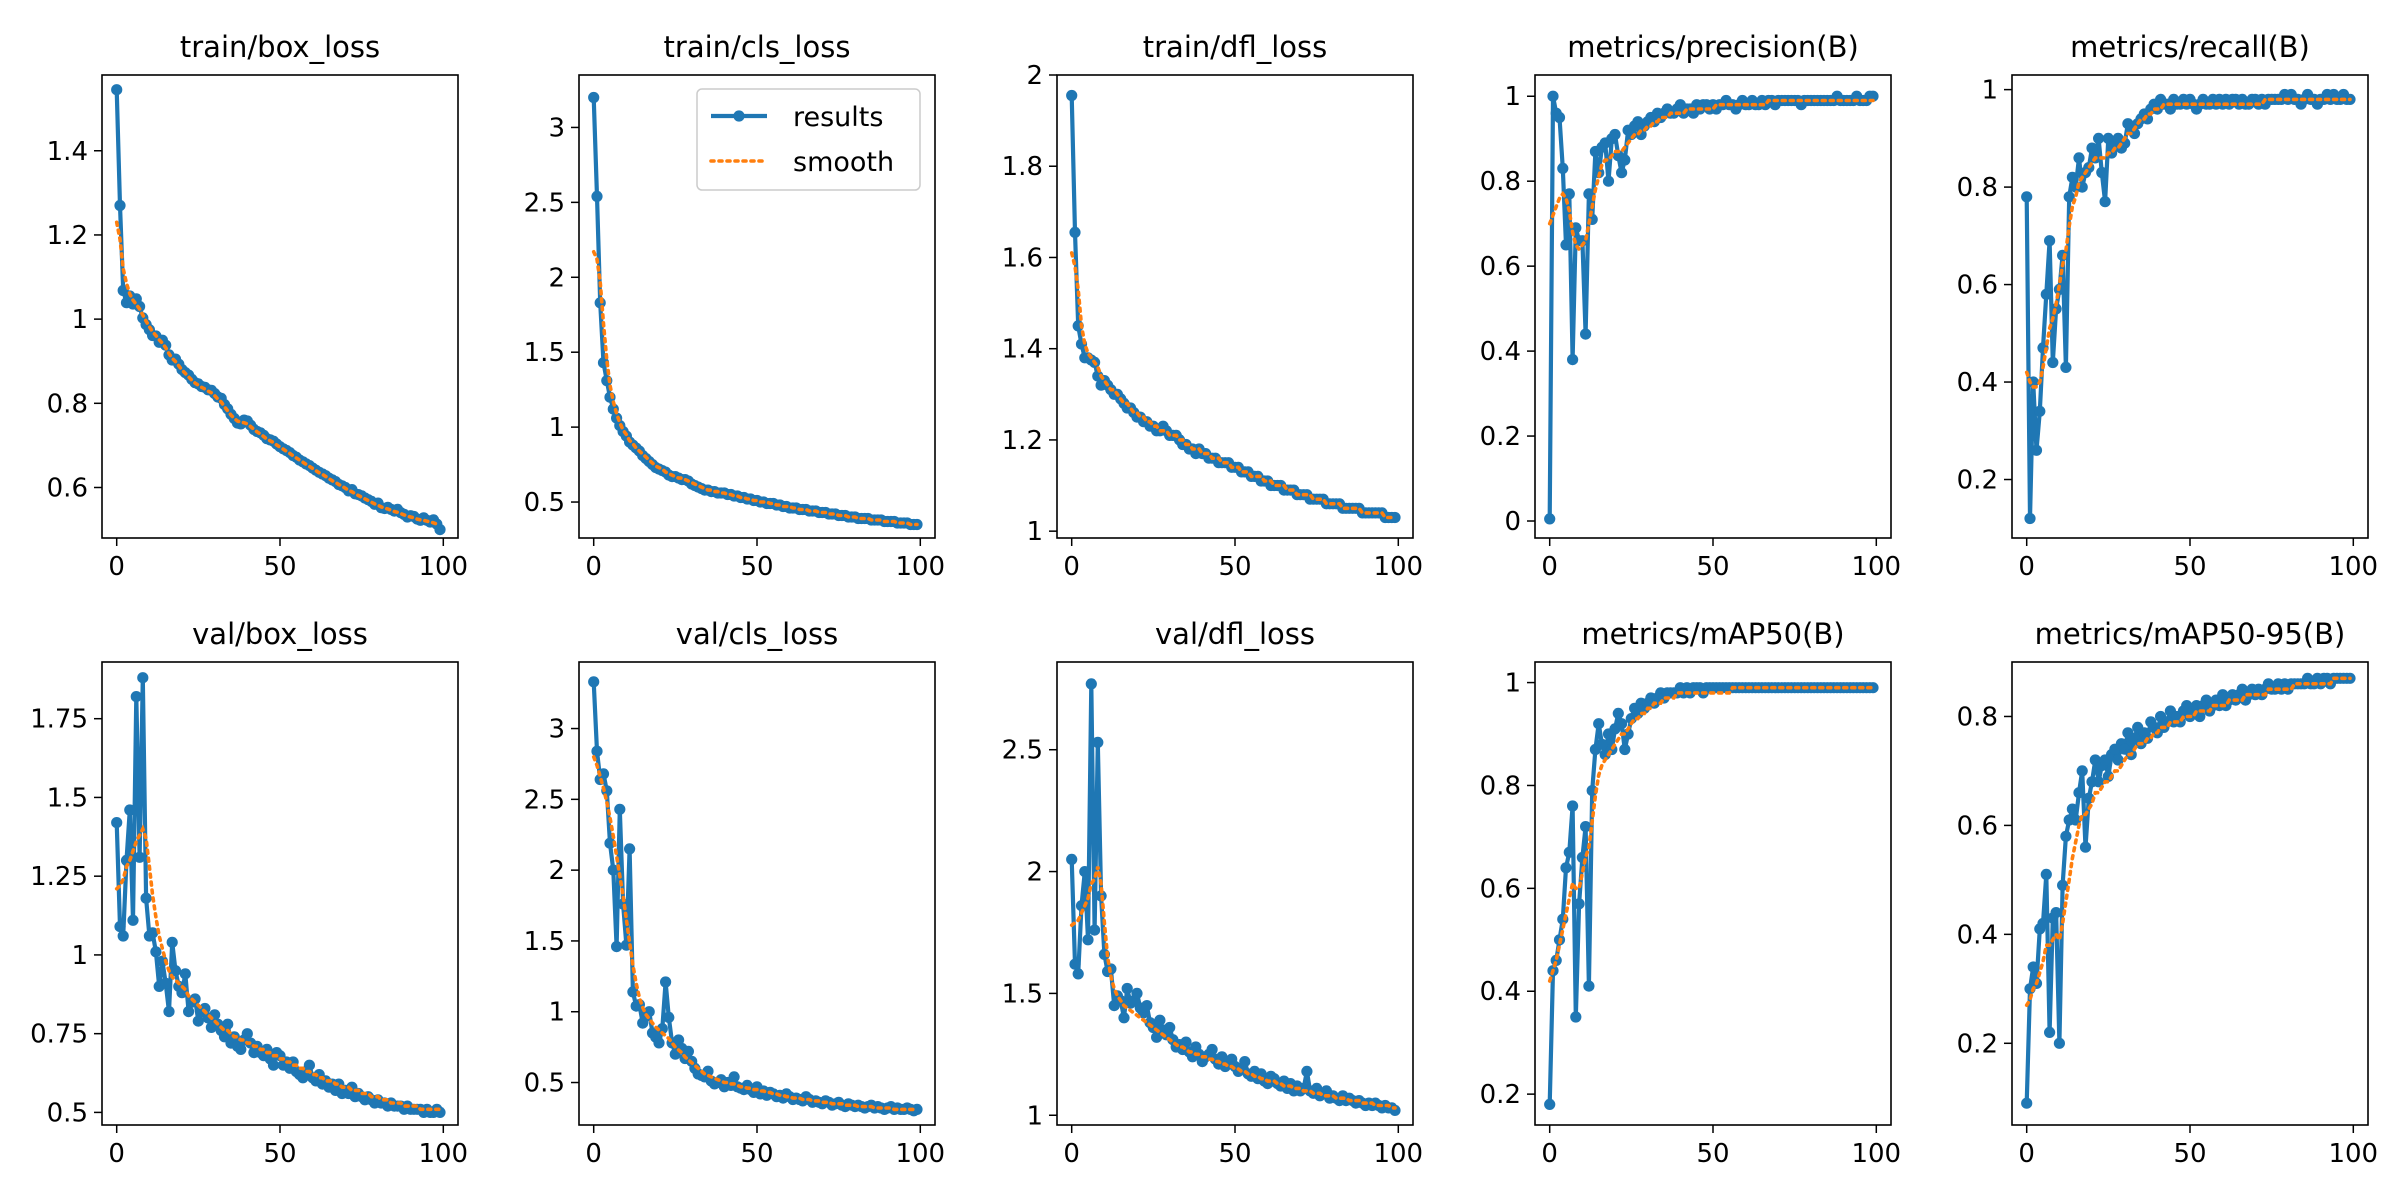 Image resolution: width=2400 pixels, height=1200 pixels. What do you see at coordinates (2190, 634) in the screenshot?
I see `subplot-title: metrics/mAP50-95(B)` at bounding box center [2190, 634].